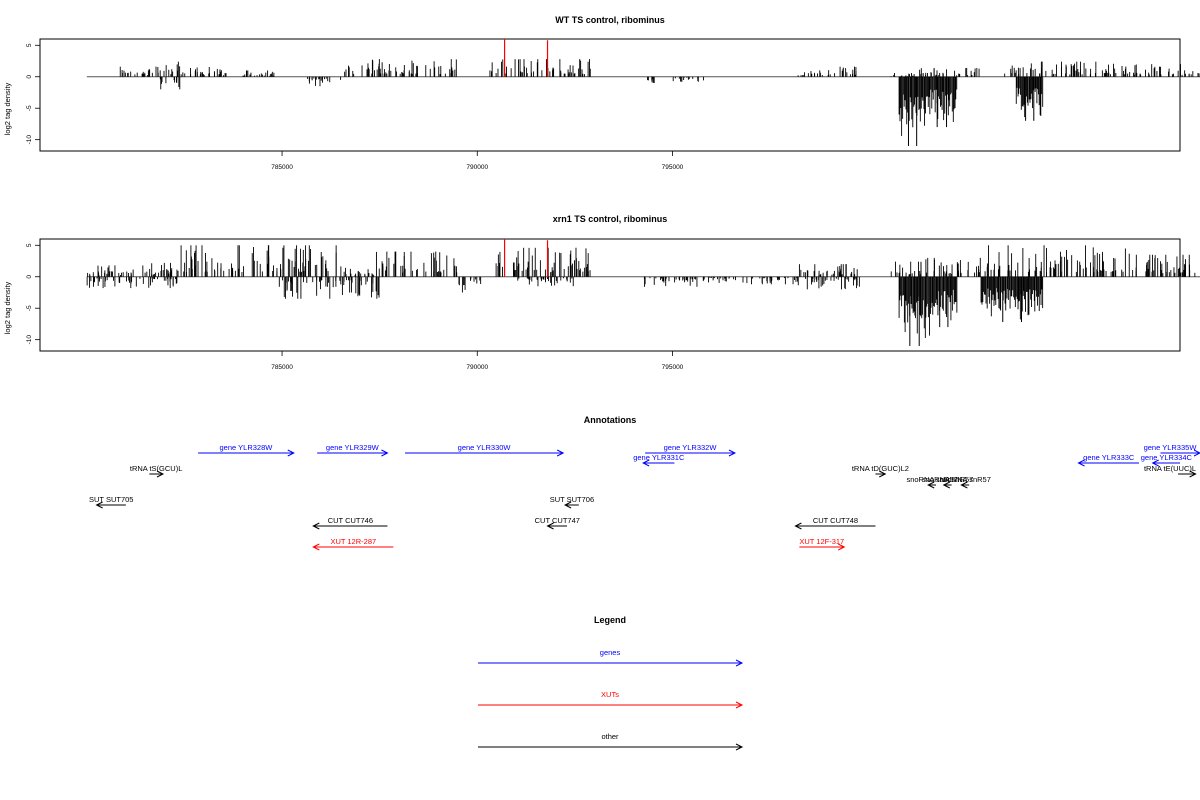  What do you see at coordinates (7, 307) in the screenshot?
I see `xrn1-y-axis-label: log2 tag density` at bounding box center [7, 307].